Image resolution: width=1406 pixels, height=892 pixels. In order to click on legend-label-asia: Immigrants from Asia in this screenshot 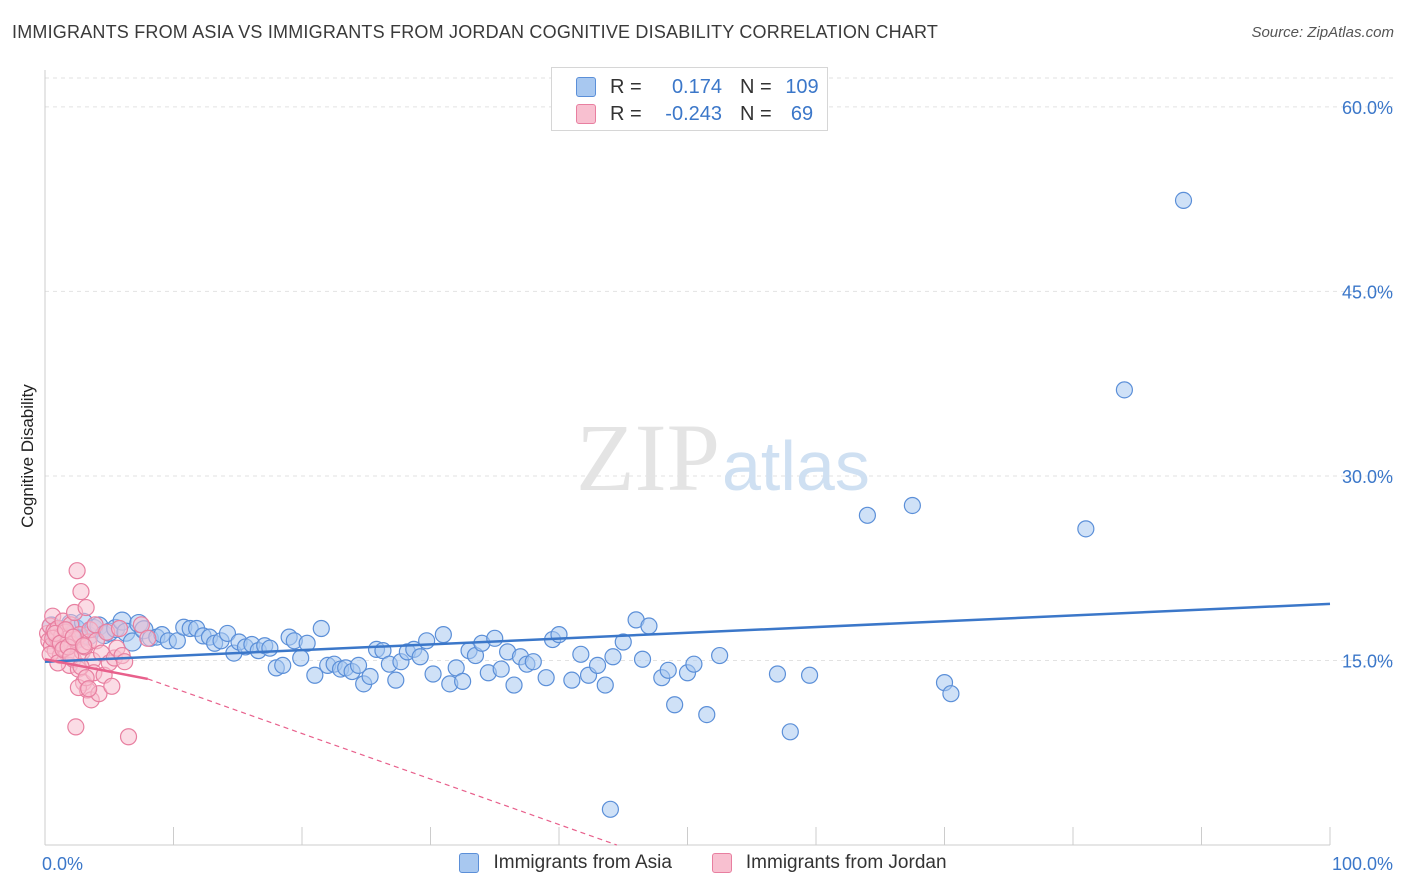, I will do `click(582, 862)`.